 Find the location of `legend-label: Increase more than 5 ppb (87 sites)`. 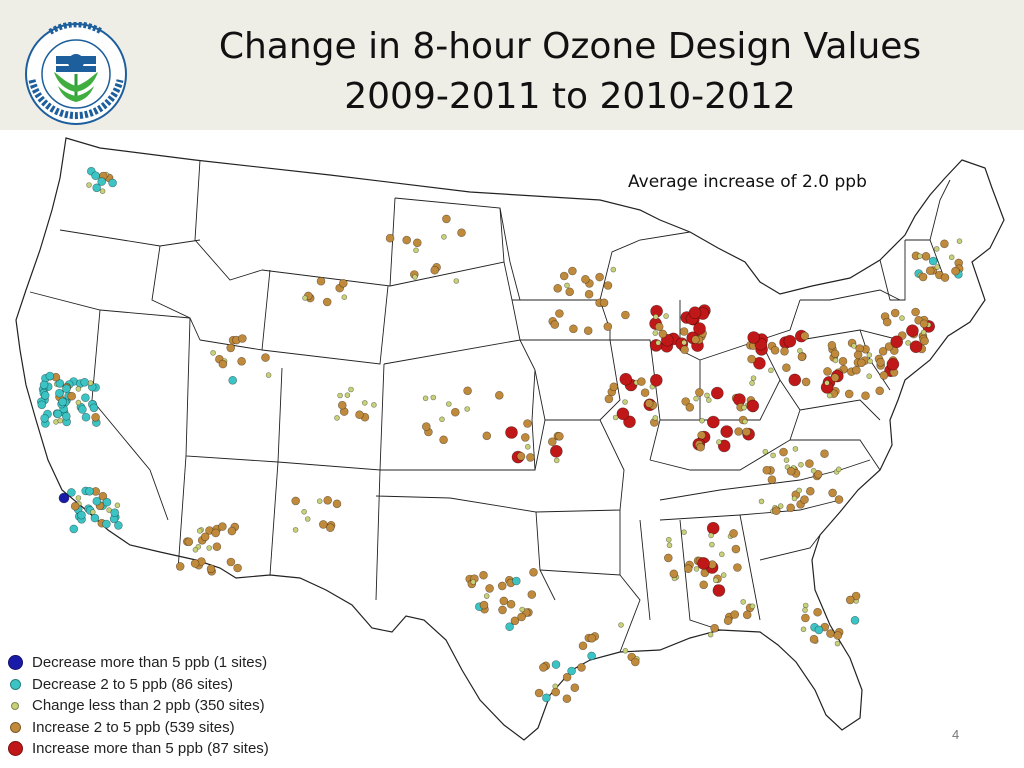

legend-label: Increase more than 5 ppb (87 sites) is located at coordinates (150, 749).